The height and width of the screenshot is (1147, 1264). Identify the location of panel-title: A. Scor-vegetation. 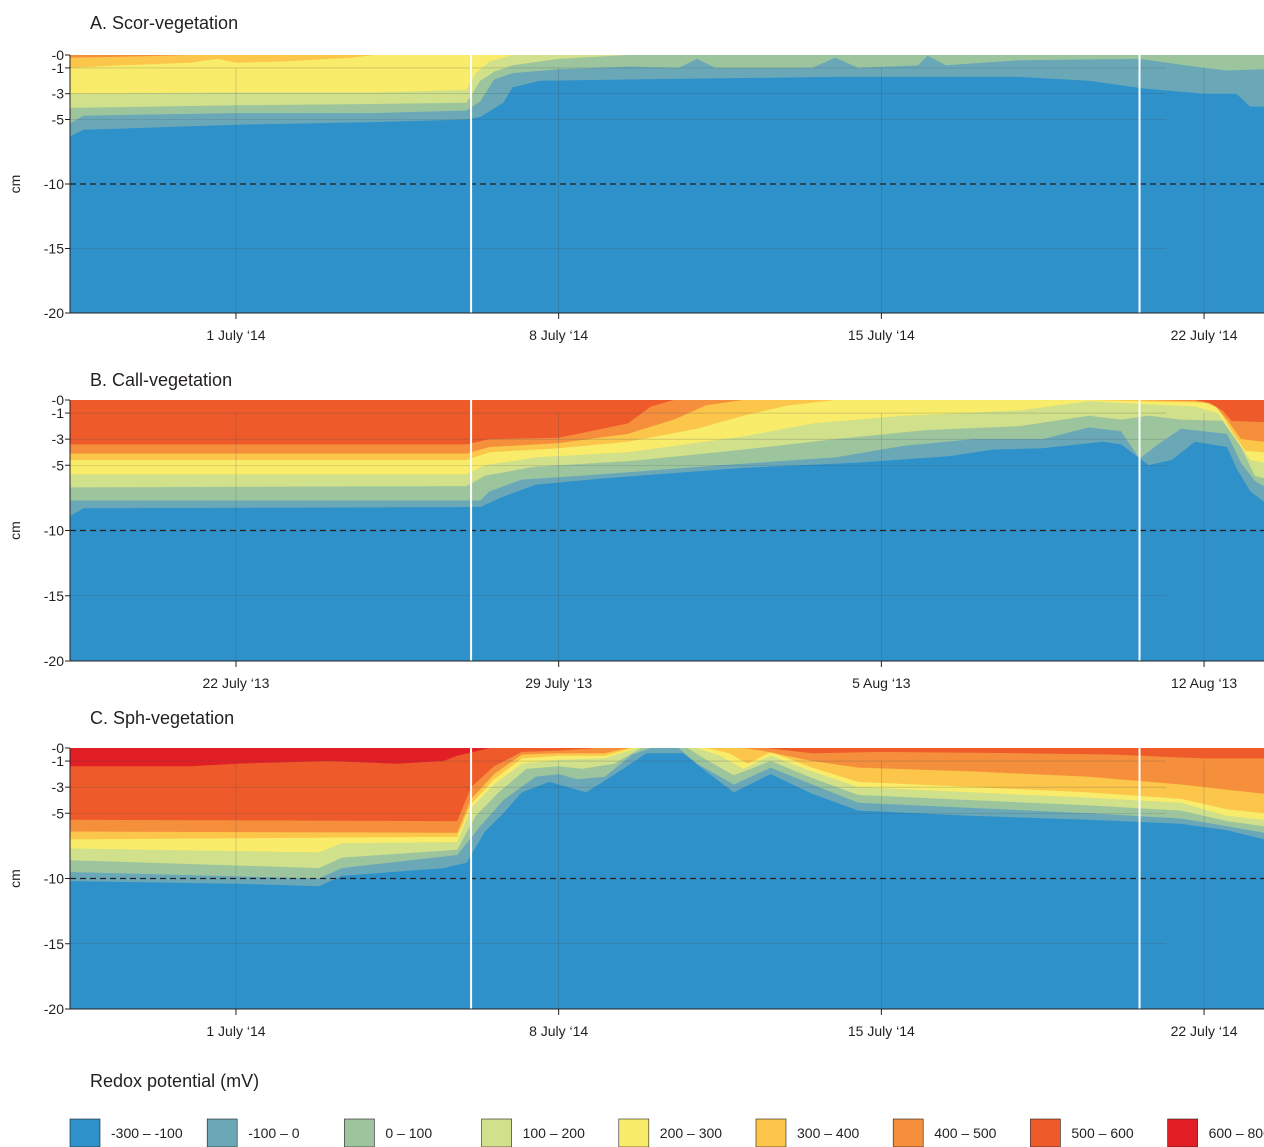
(164, 23).